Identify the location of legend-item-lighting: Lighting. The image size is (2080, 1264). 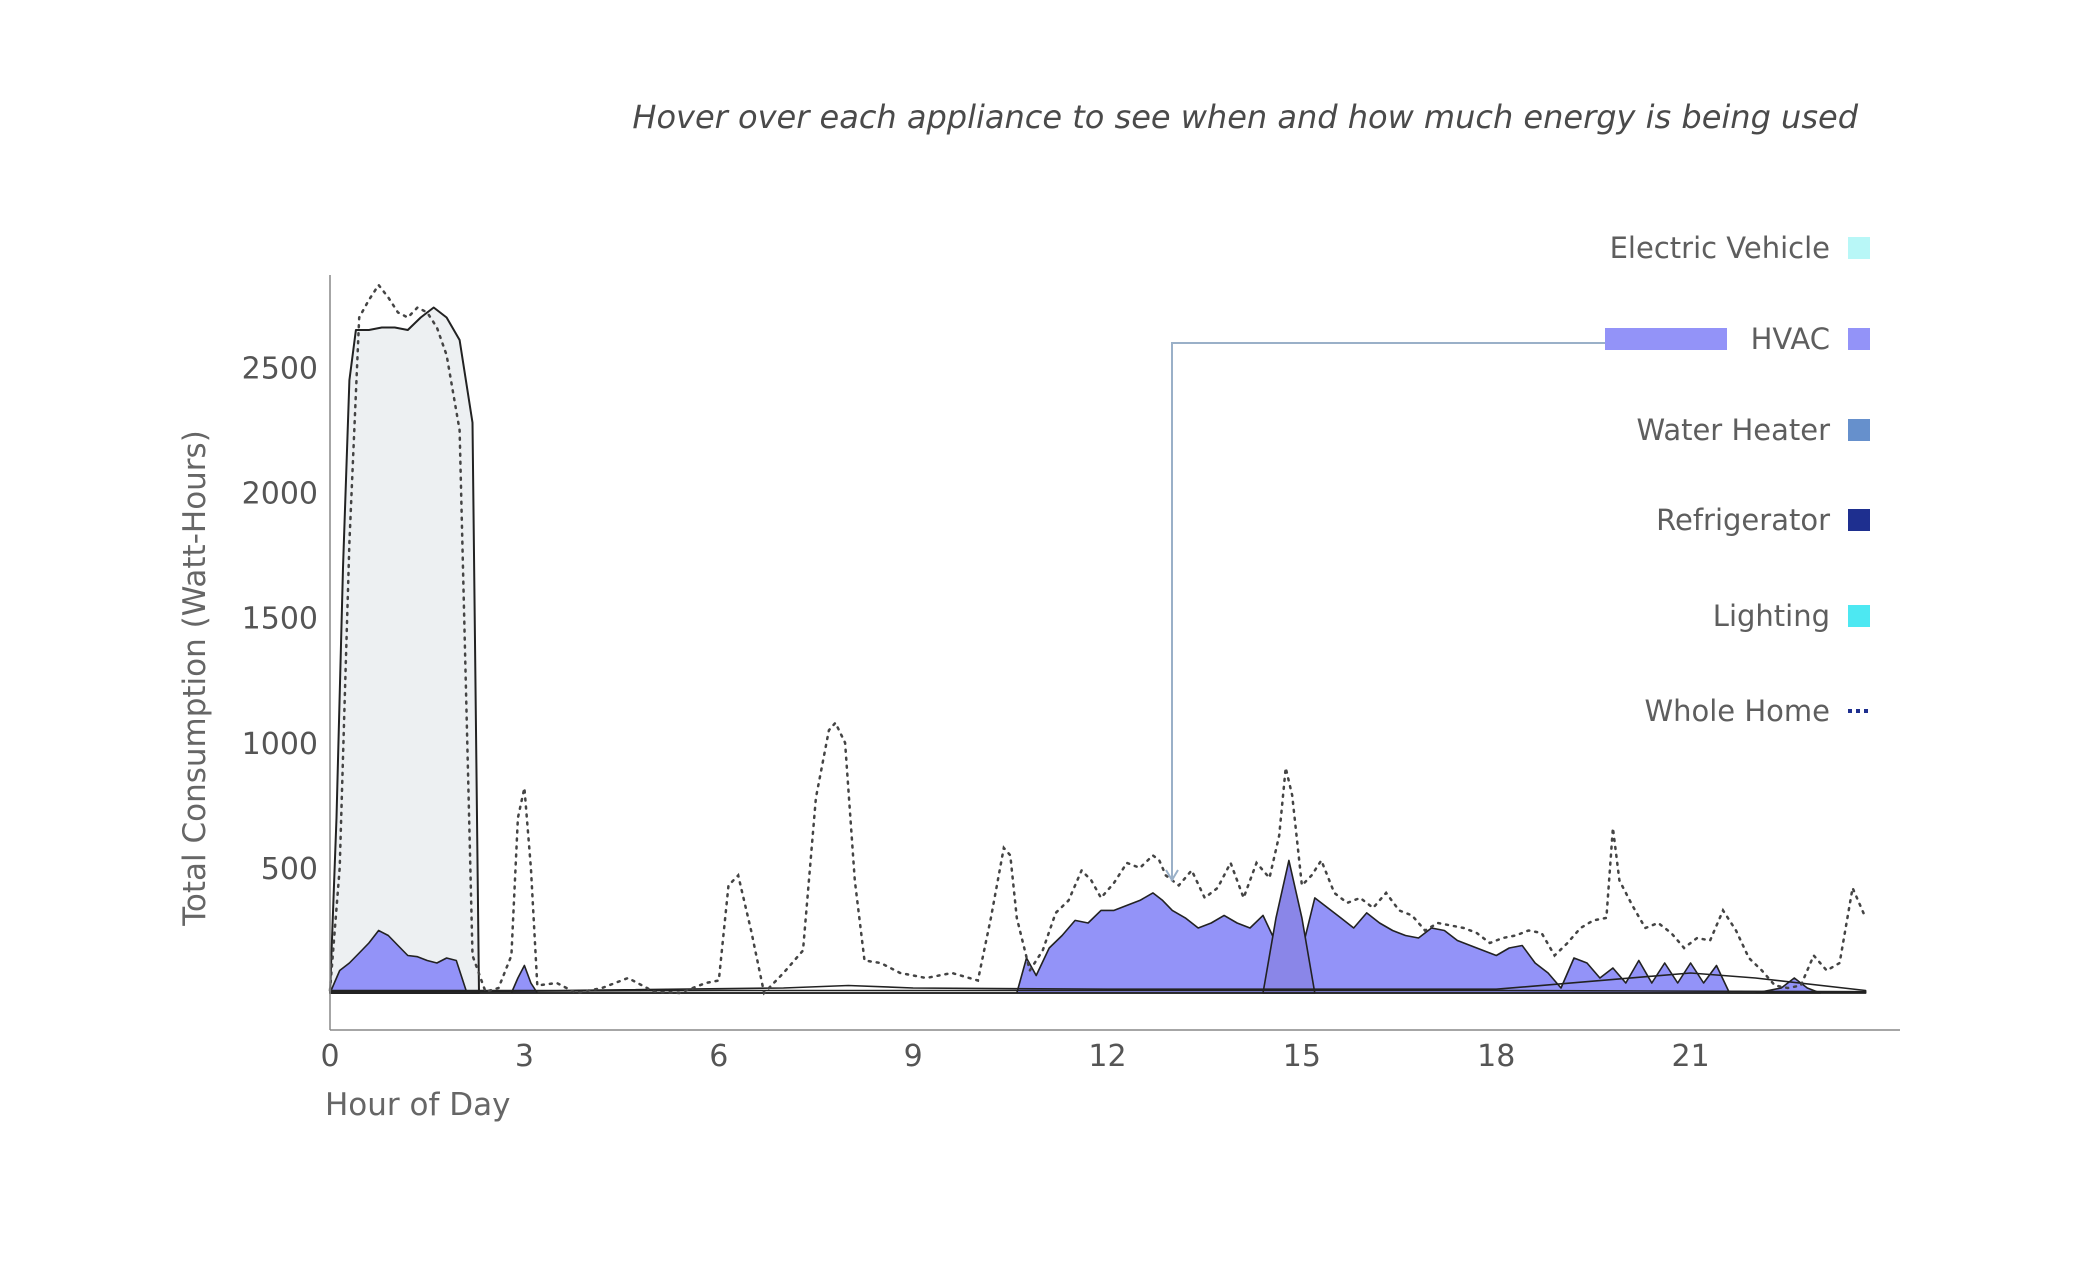
(1791, 616).